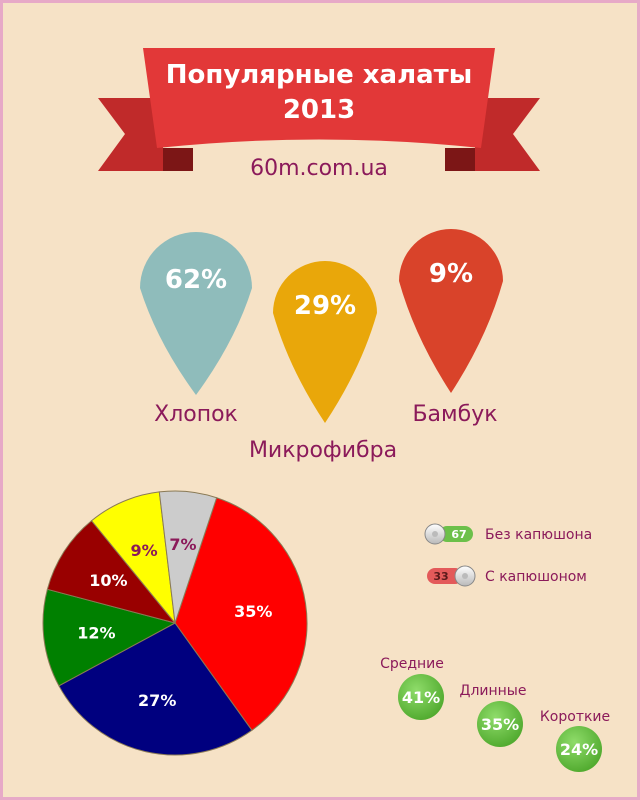 This screenshot has height=800, width=640. Describe the element at coordinates (253, 611) in the screenshot. I see `pie-slice-label: 35%` at that location.